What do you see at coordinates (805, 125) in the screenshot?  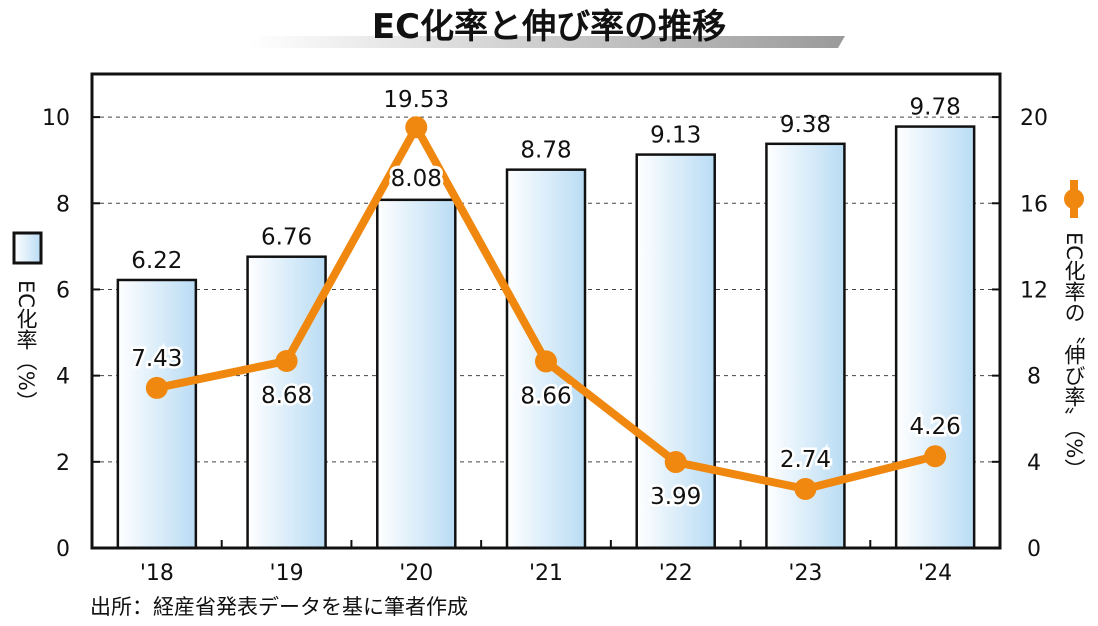 I see `bar-value-label: 9.38` at bounding box center [805, 125].